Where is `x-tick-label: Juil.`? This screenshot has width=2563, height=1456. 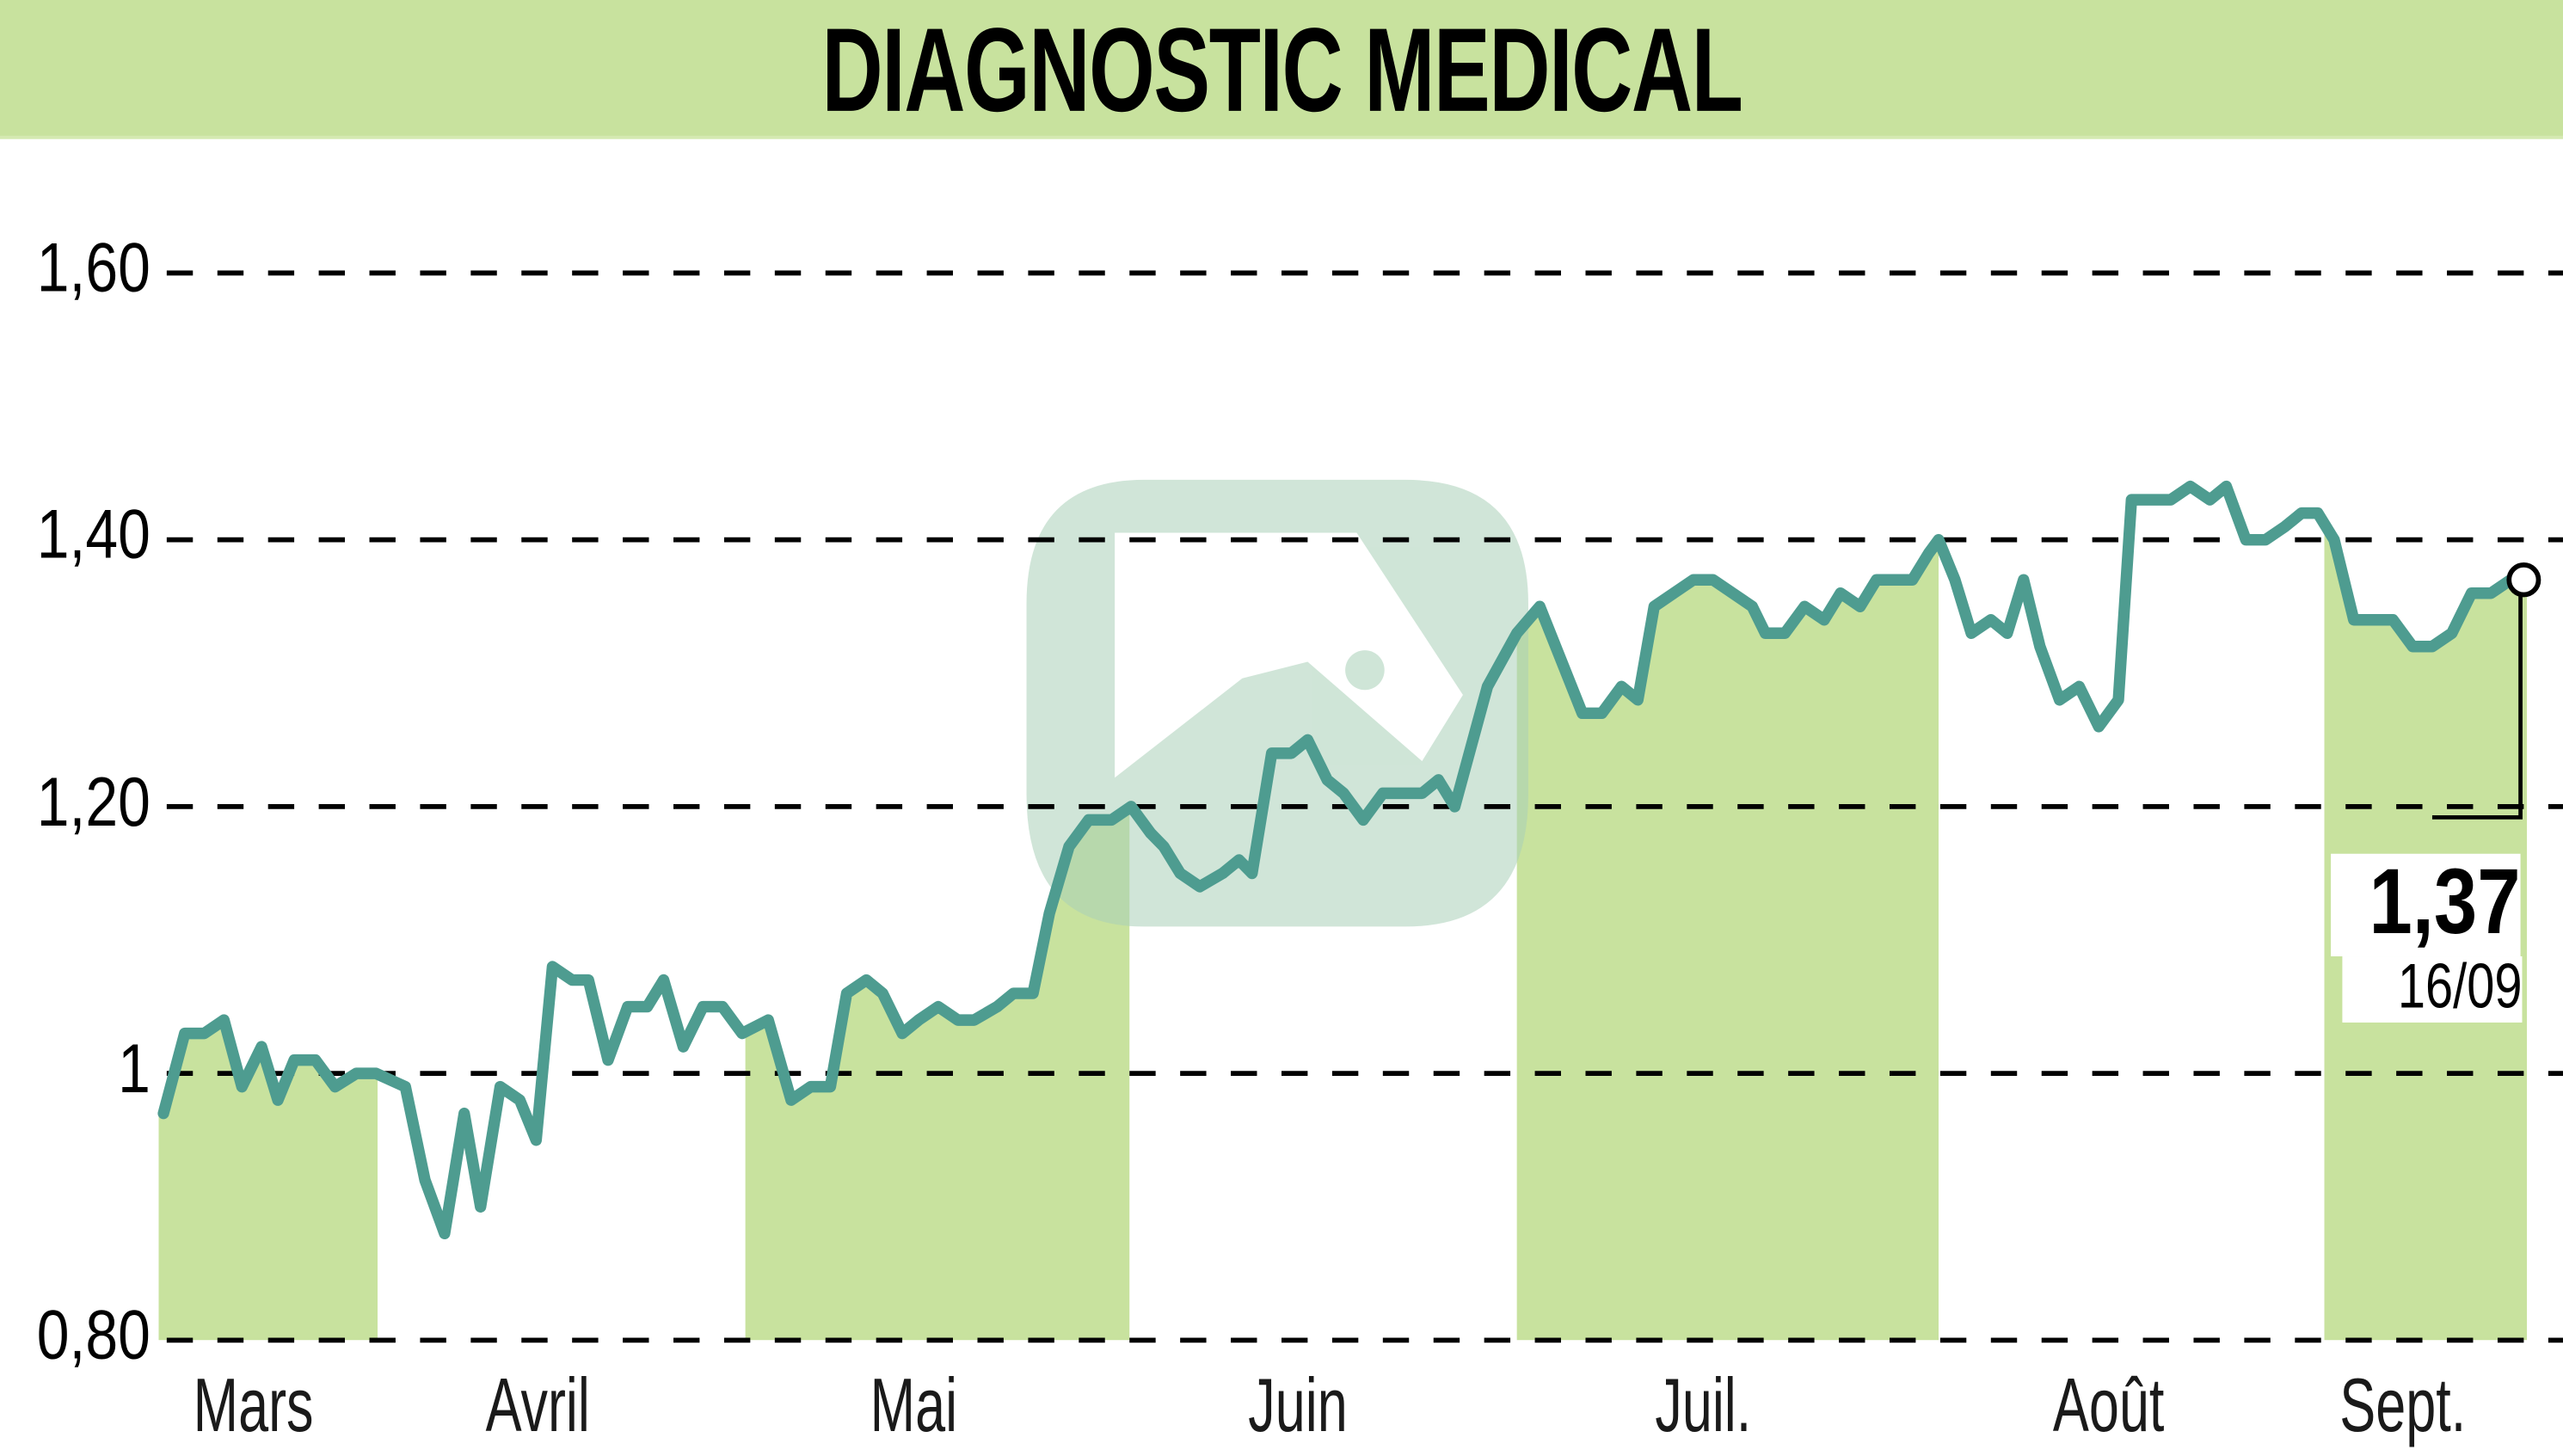 x-tick-label: Juil. is located at coordinates (1703, 1405).